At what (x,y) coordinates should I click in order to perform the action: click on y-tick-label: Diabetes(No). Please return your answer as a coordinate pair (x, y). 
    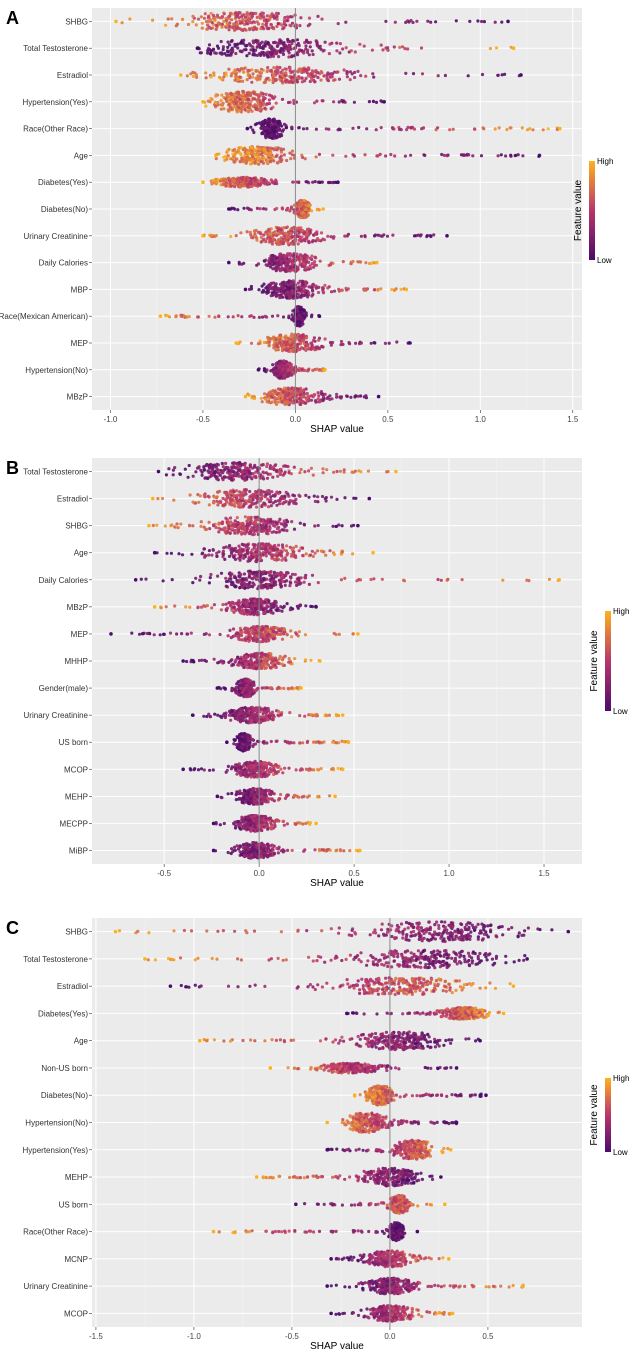
    Looking at the image, I should click on (64, 209).